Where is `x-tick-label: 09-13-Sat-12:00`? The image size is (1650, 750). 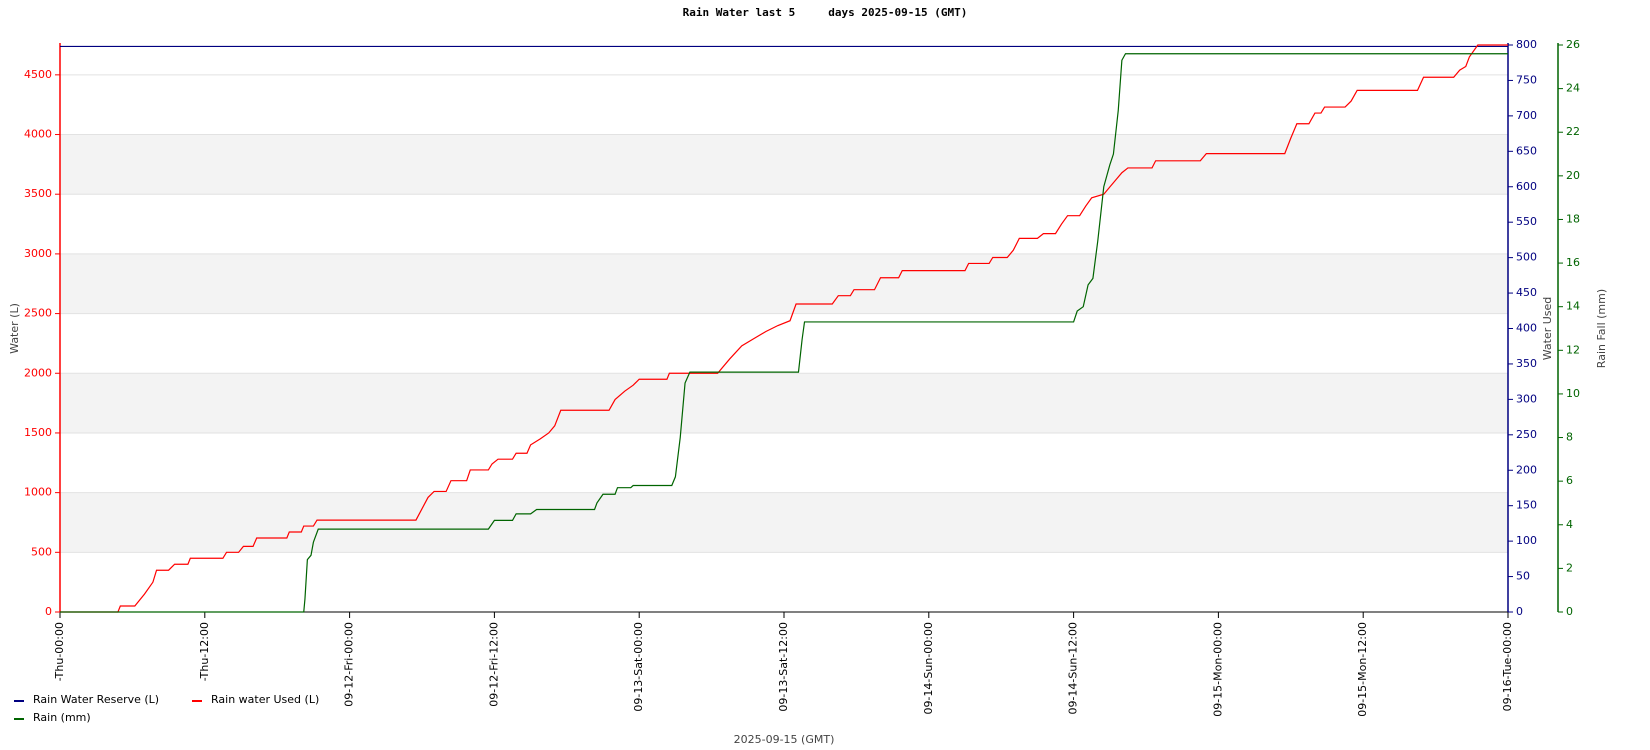
x-tick-label: 09-13-Sat-12:00 is located at coordinates (783, 667).